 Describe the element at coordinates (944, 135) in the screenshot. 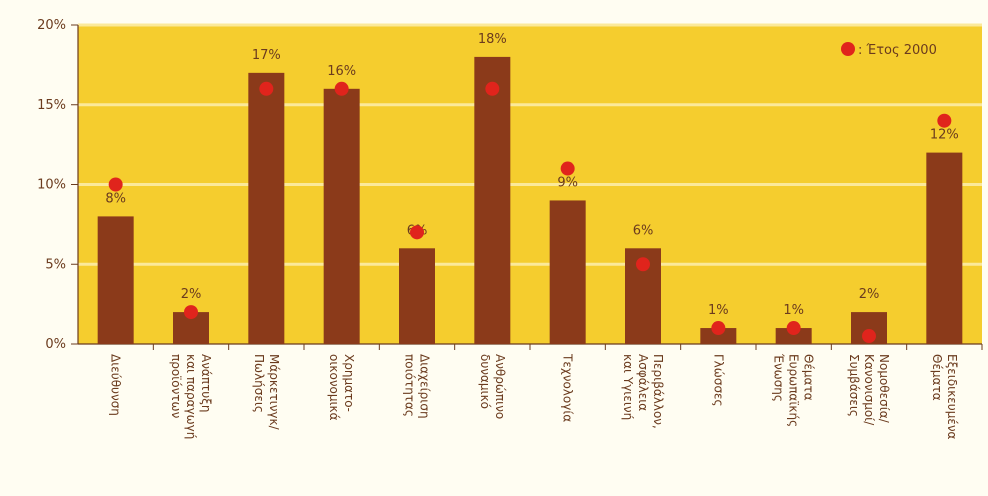

I see `bar-value-label: 12%` at that location.